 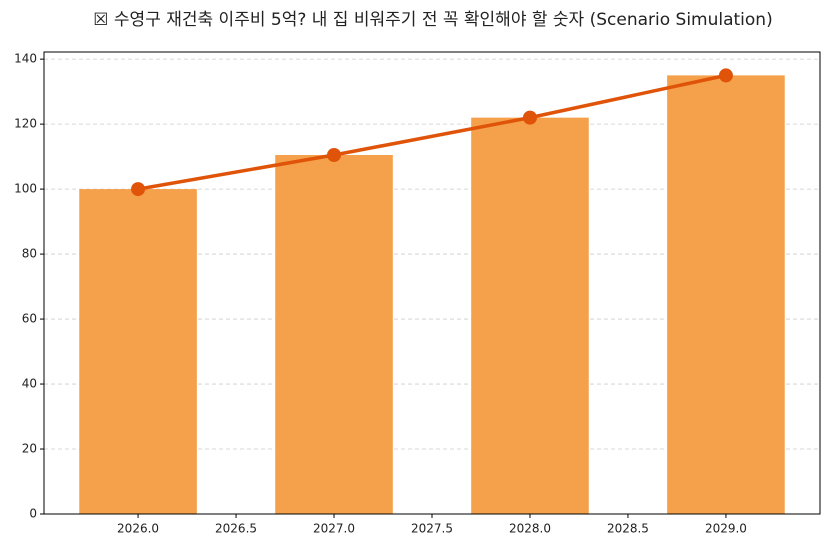 I want to click on y-tick-label: 60, so click(x=29, y=319).